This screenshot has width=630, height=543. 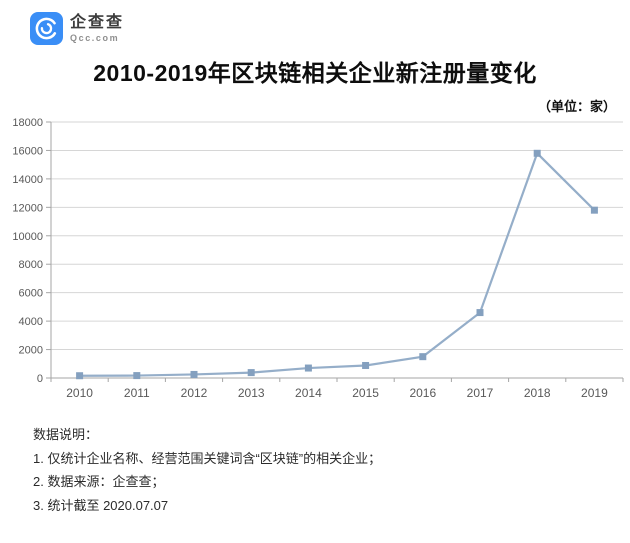 I want to click on svg-text: 6000, so click(x=31, y=294).